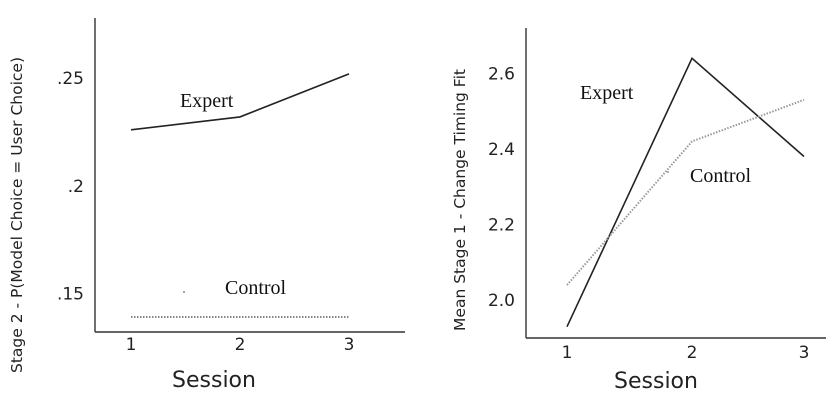 This screenshot has height=419, width=829. What do you see at coordinates (70, 79) in the screenshot?
I see `y-tick-label: .25` at bounding box center [70, 79].